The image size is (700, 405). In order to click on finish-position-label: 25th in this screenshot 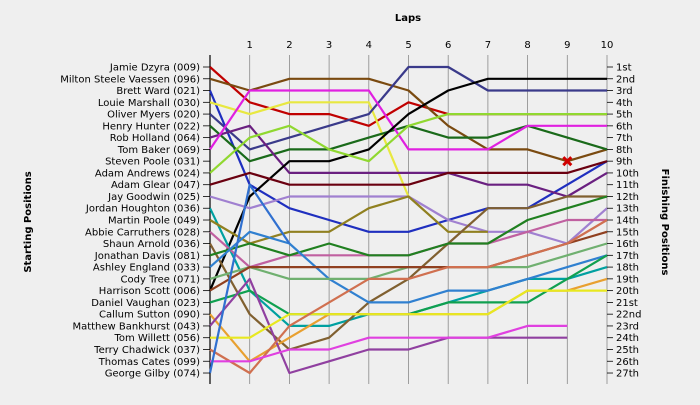, I will do `click(627, 350)`.